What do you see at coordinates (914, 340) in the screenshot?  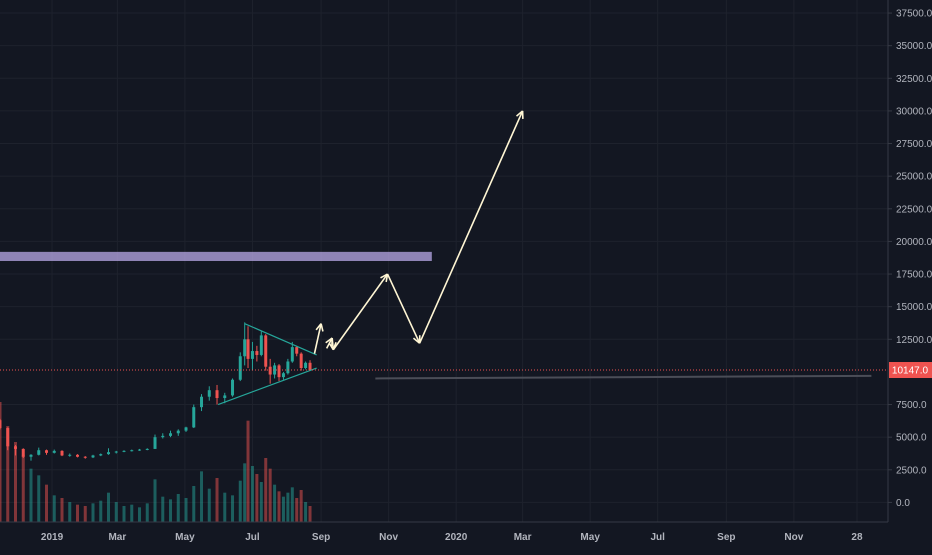 I see `price-tick-label: 12500.0` at bounding box center [914, 340].